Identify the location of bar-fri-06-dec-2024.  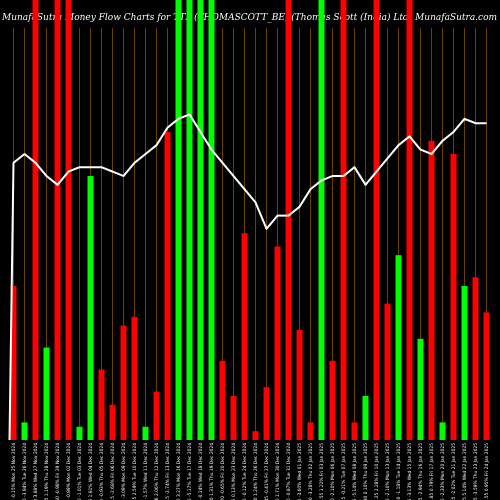
(112, 422).